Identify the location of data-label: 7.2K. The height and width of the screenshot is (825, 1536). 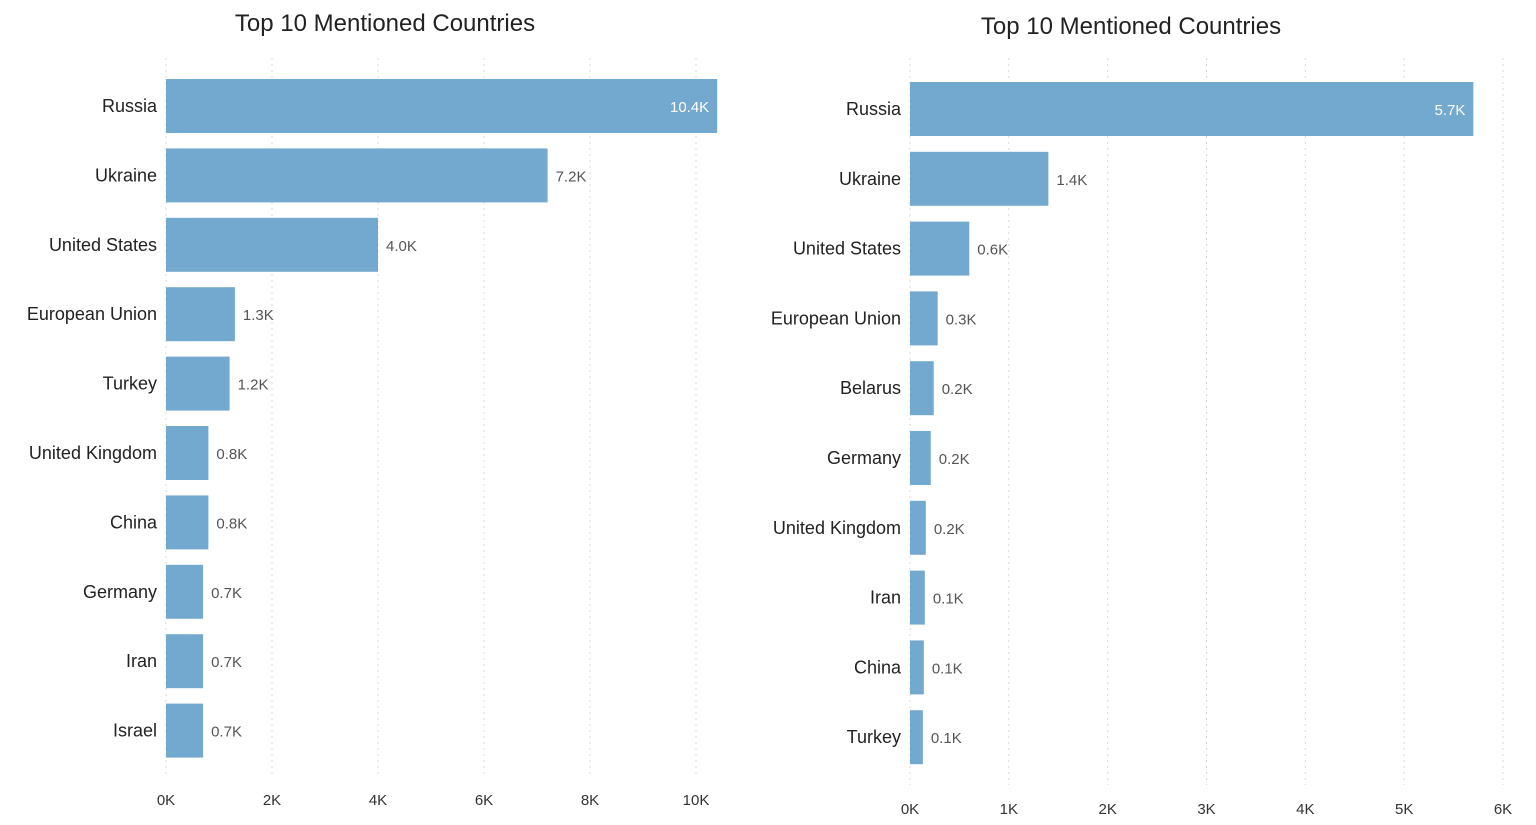
(571, 176).